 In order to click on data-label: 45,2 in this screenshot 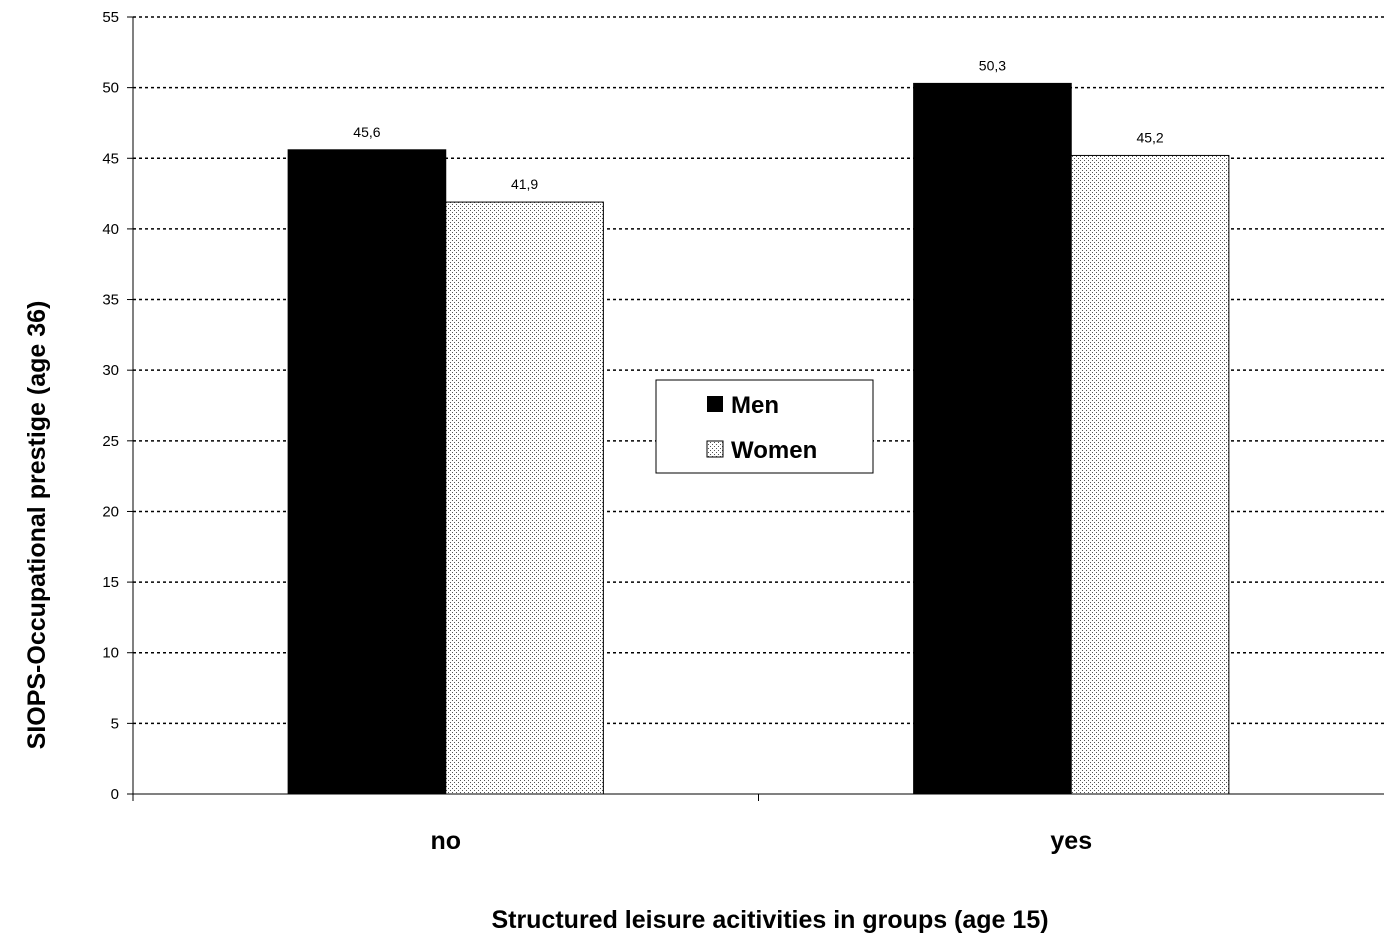, I will do `click(1149, 137)`.